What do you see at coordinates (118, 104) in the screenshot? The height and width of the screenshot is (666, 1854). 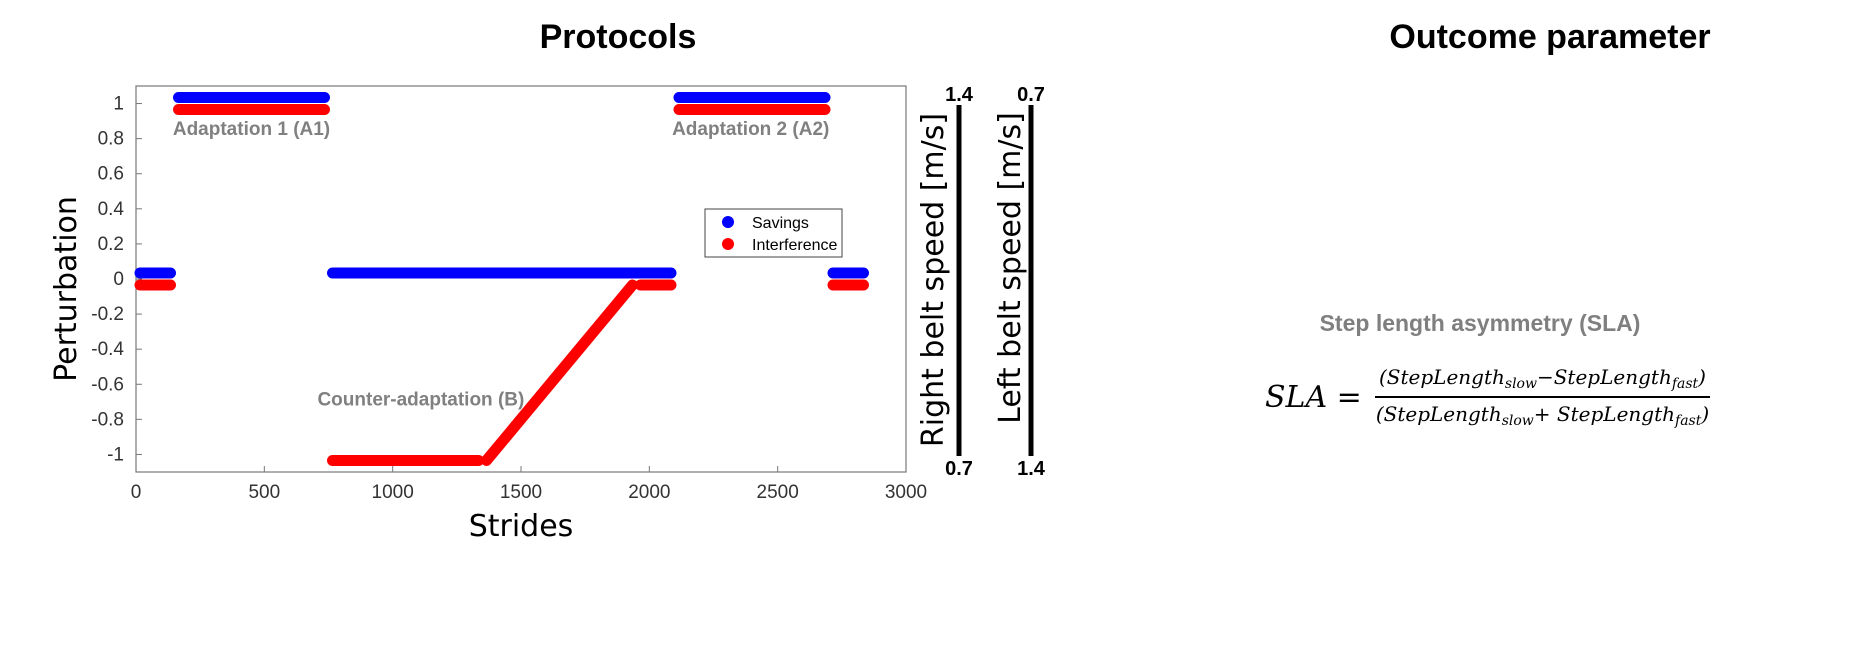 I see `y-tick-label: 1` at bounding box center [118, 104].